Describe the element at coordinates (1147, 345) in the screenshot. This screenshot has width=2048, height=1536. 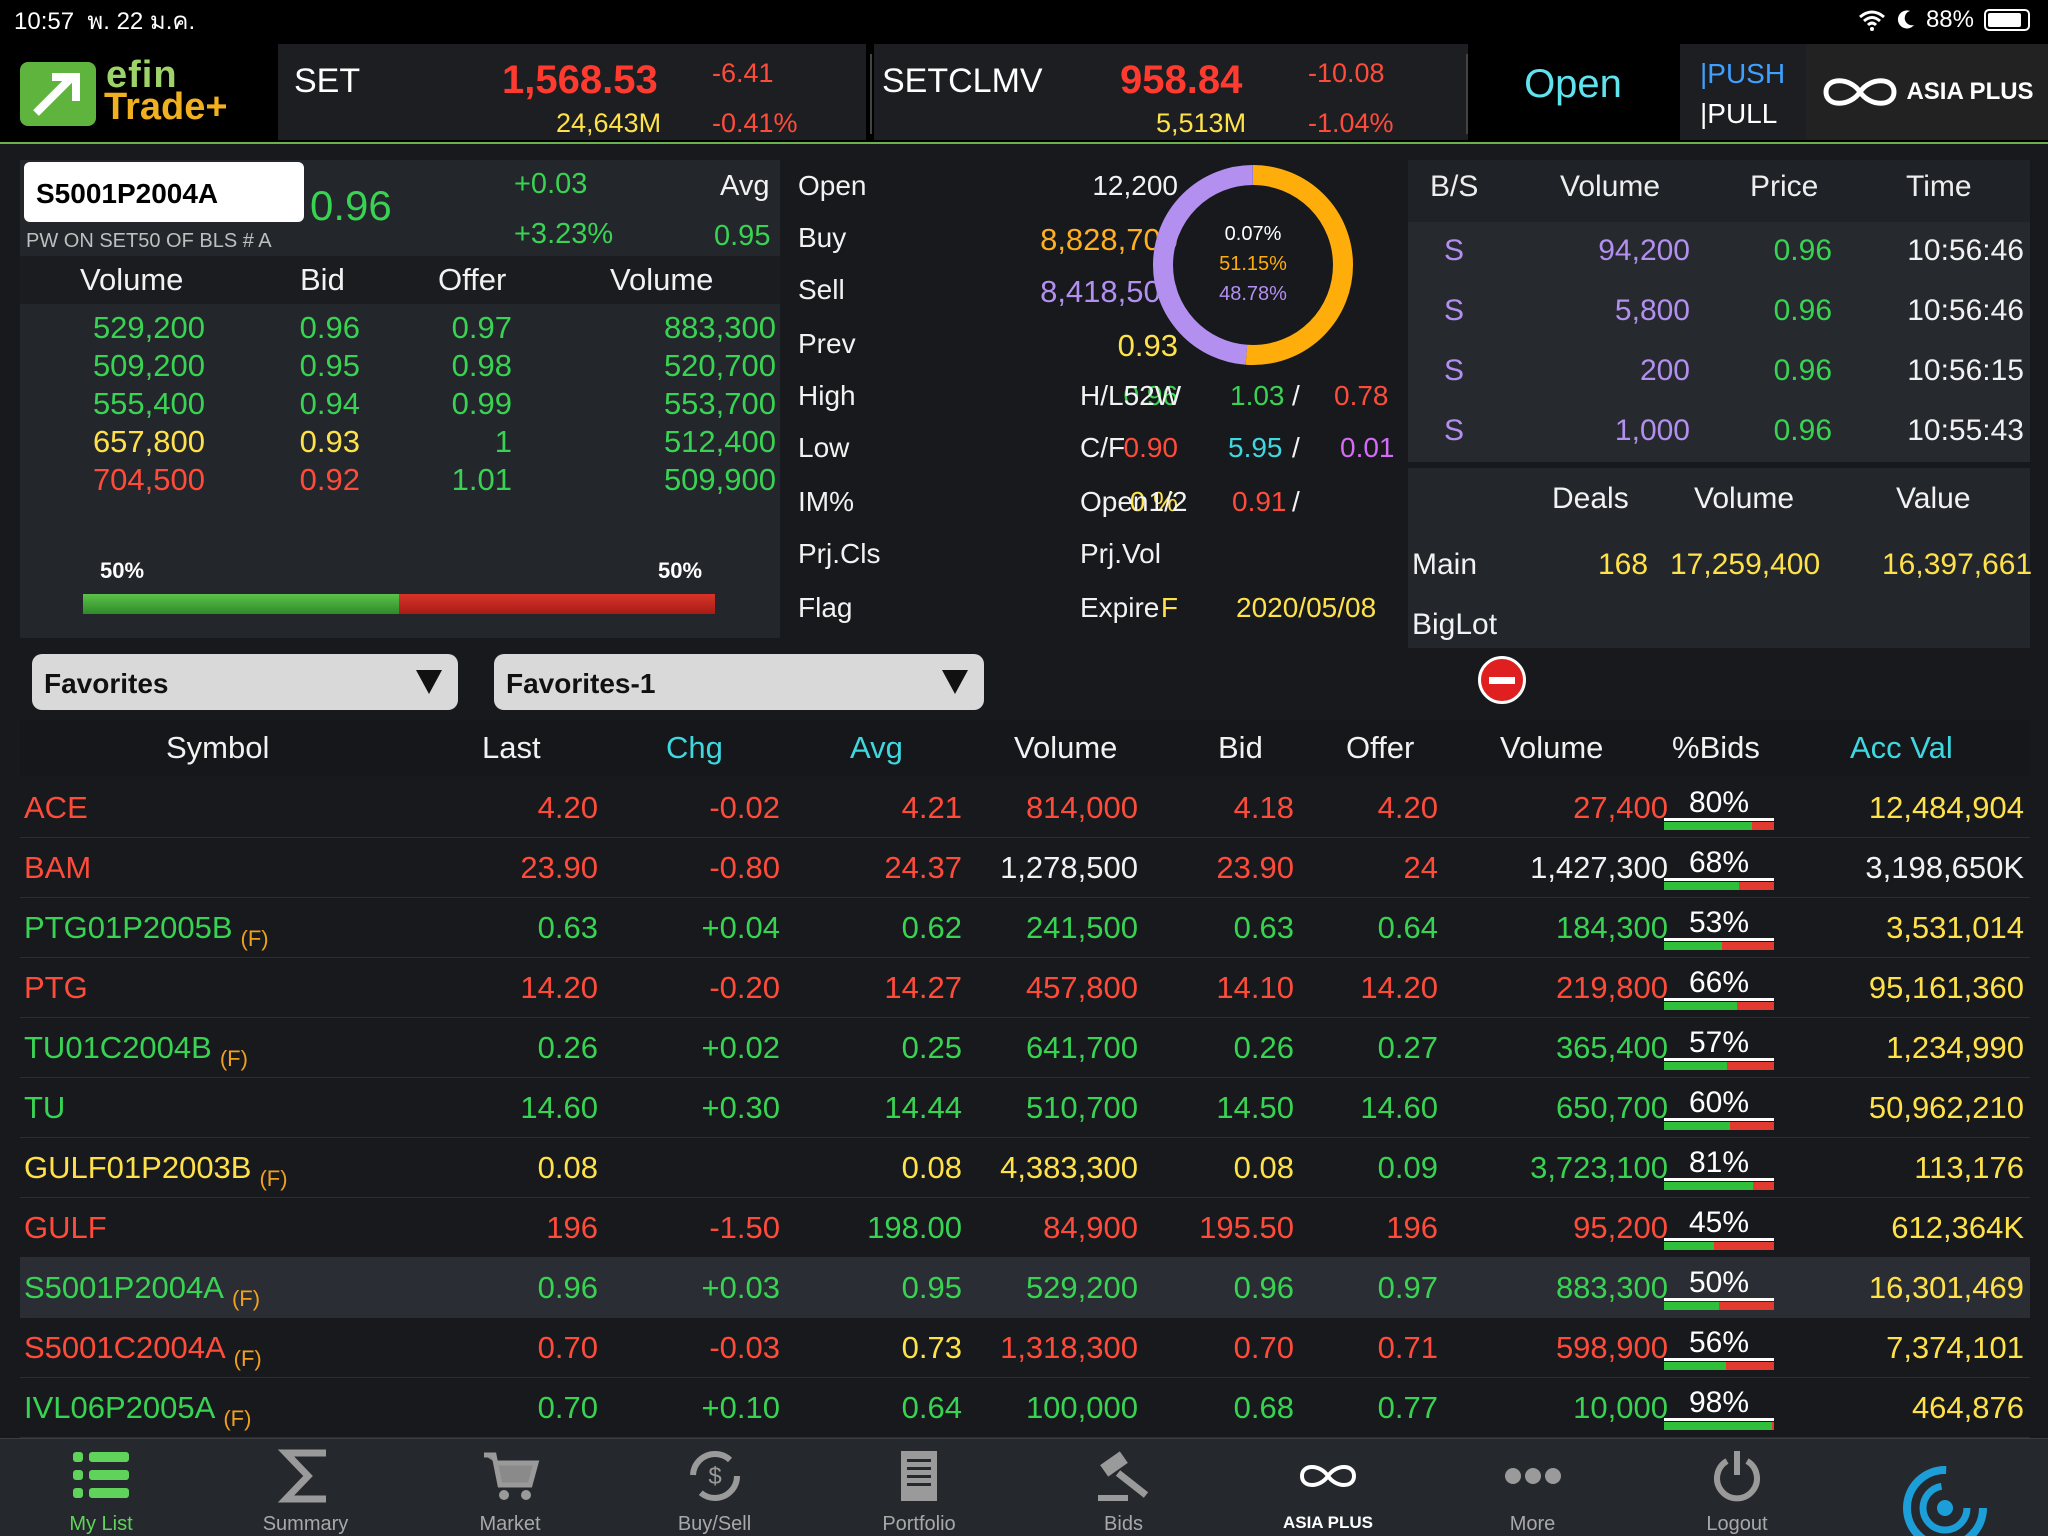
I see `stat-prev-value: 0.93` at that location.